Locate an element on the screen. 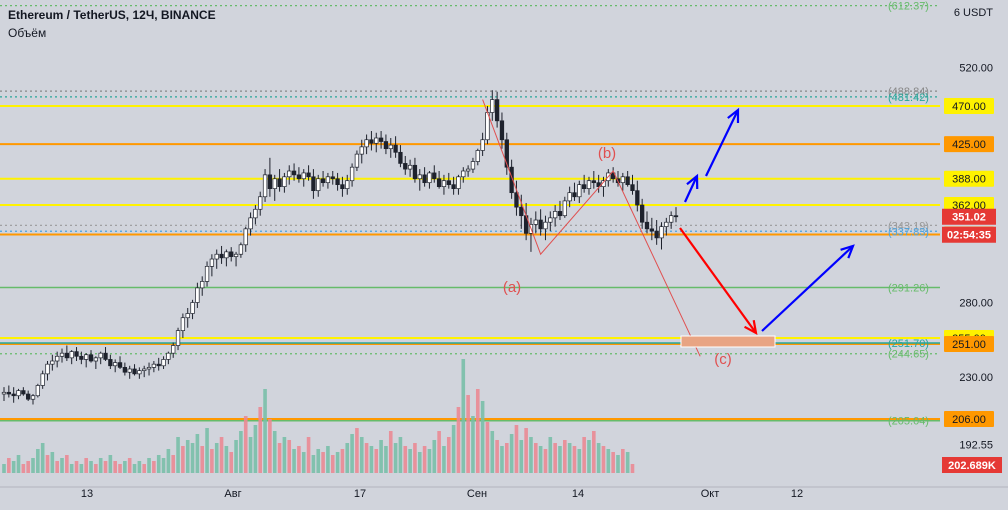  current-price-text: 351.02 is located at coordinates (969, 218).